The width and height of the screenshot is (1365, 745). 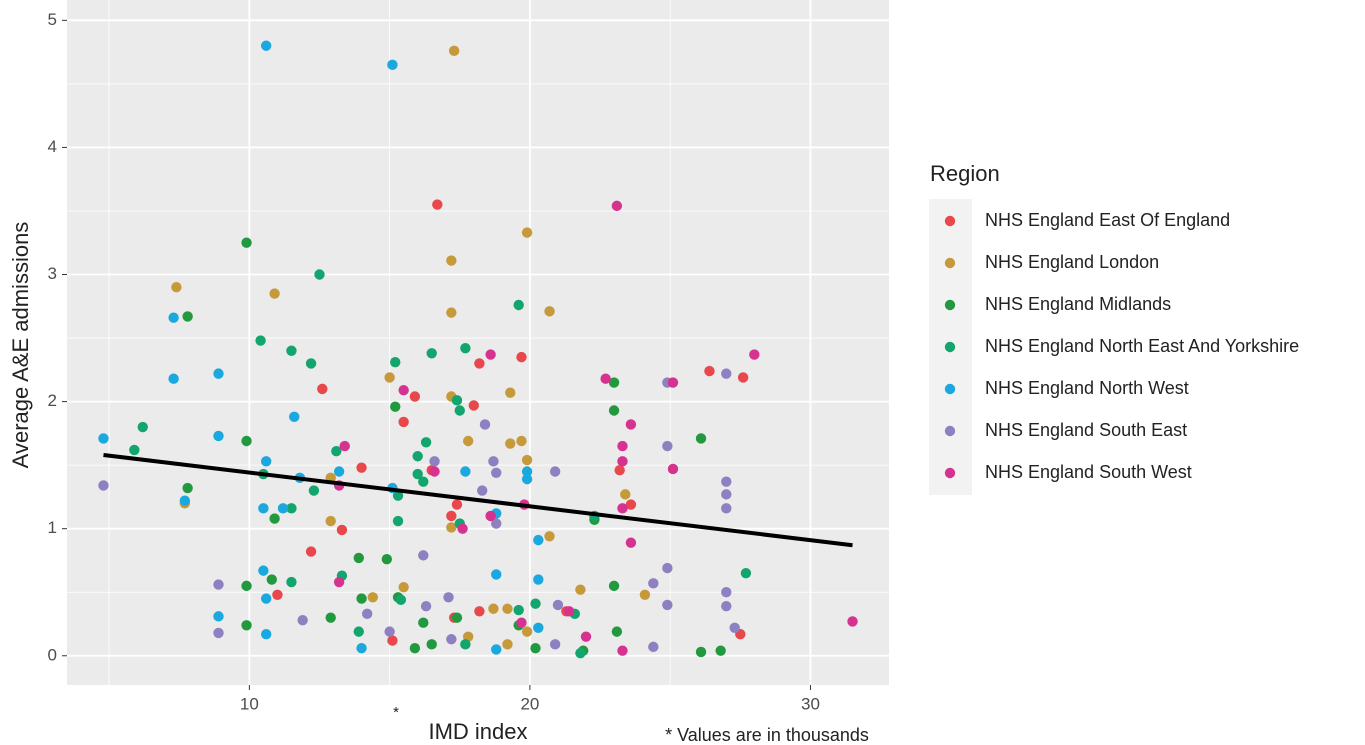 I want to click on x-tick-label: 30, so click(x=810, y=703).